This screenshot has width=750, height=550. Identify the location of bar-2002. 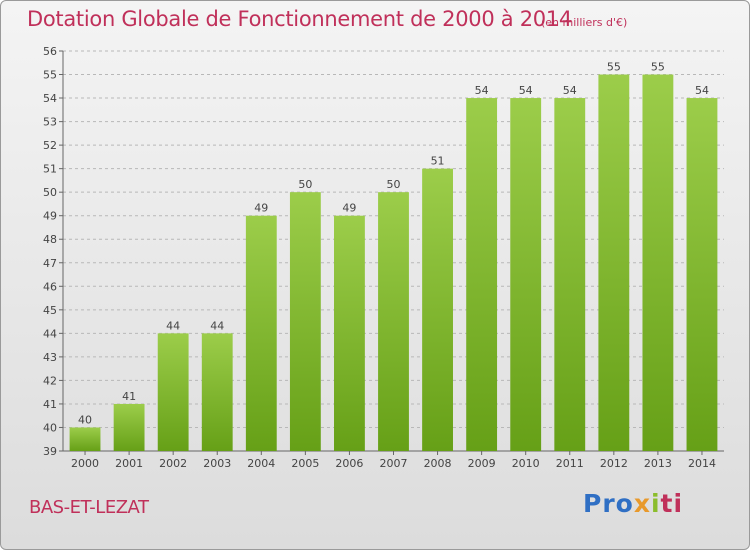
(173, 392).